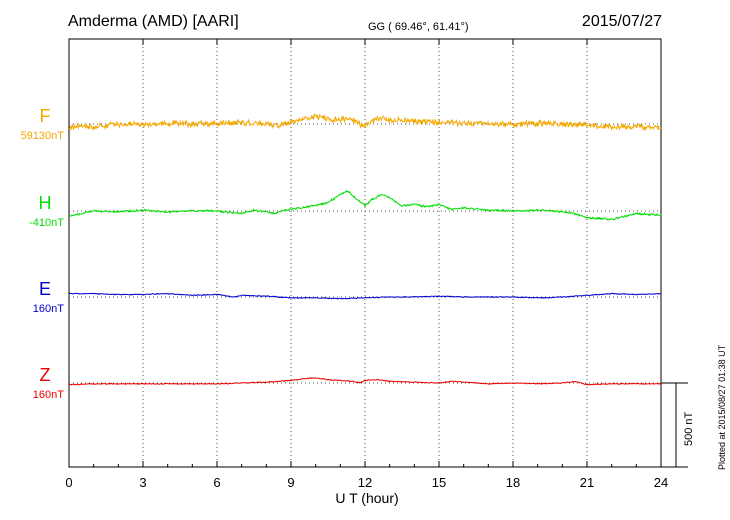 The width and height of the screenshot is (730, 520). I want to click on x-tick-label: 21, so click(587, 482).